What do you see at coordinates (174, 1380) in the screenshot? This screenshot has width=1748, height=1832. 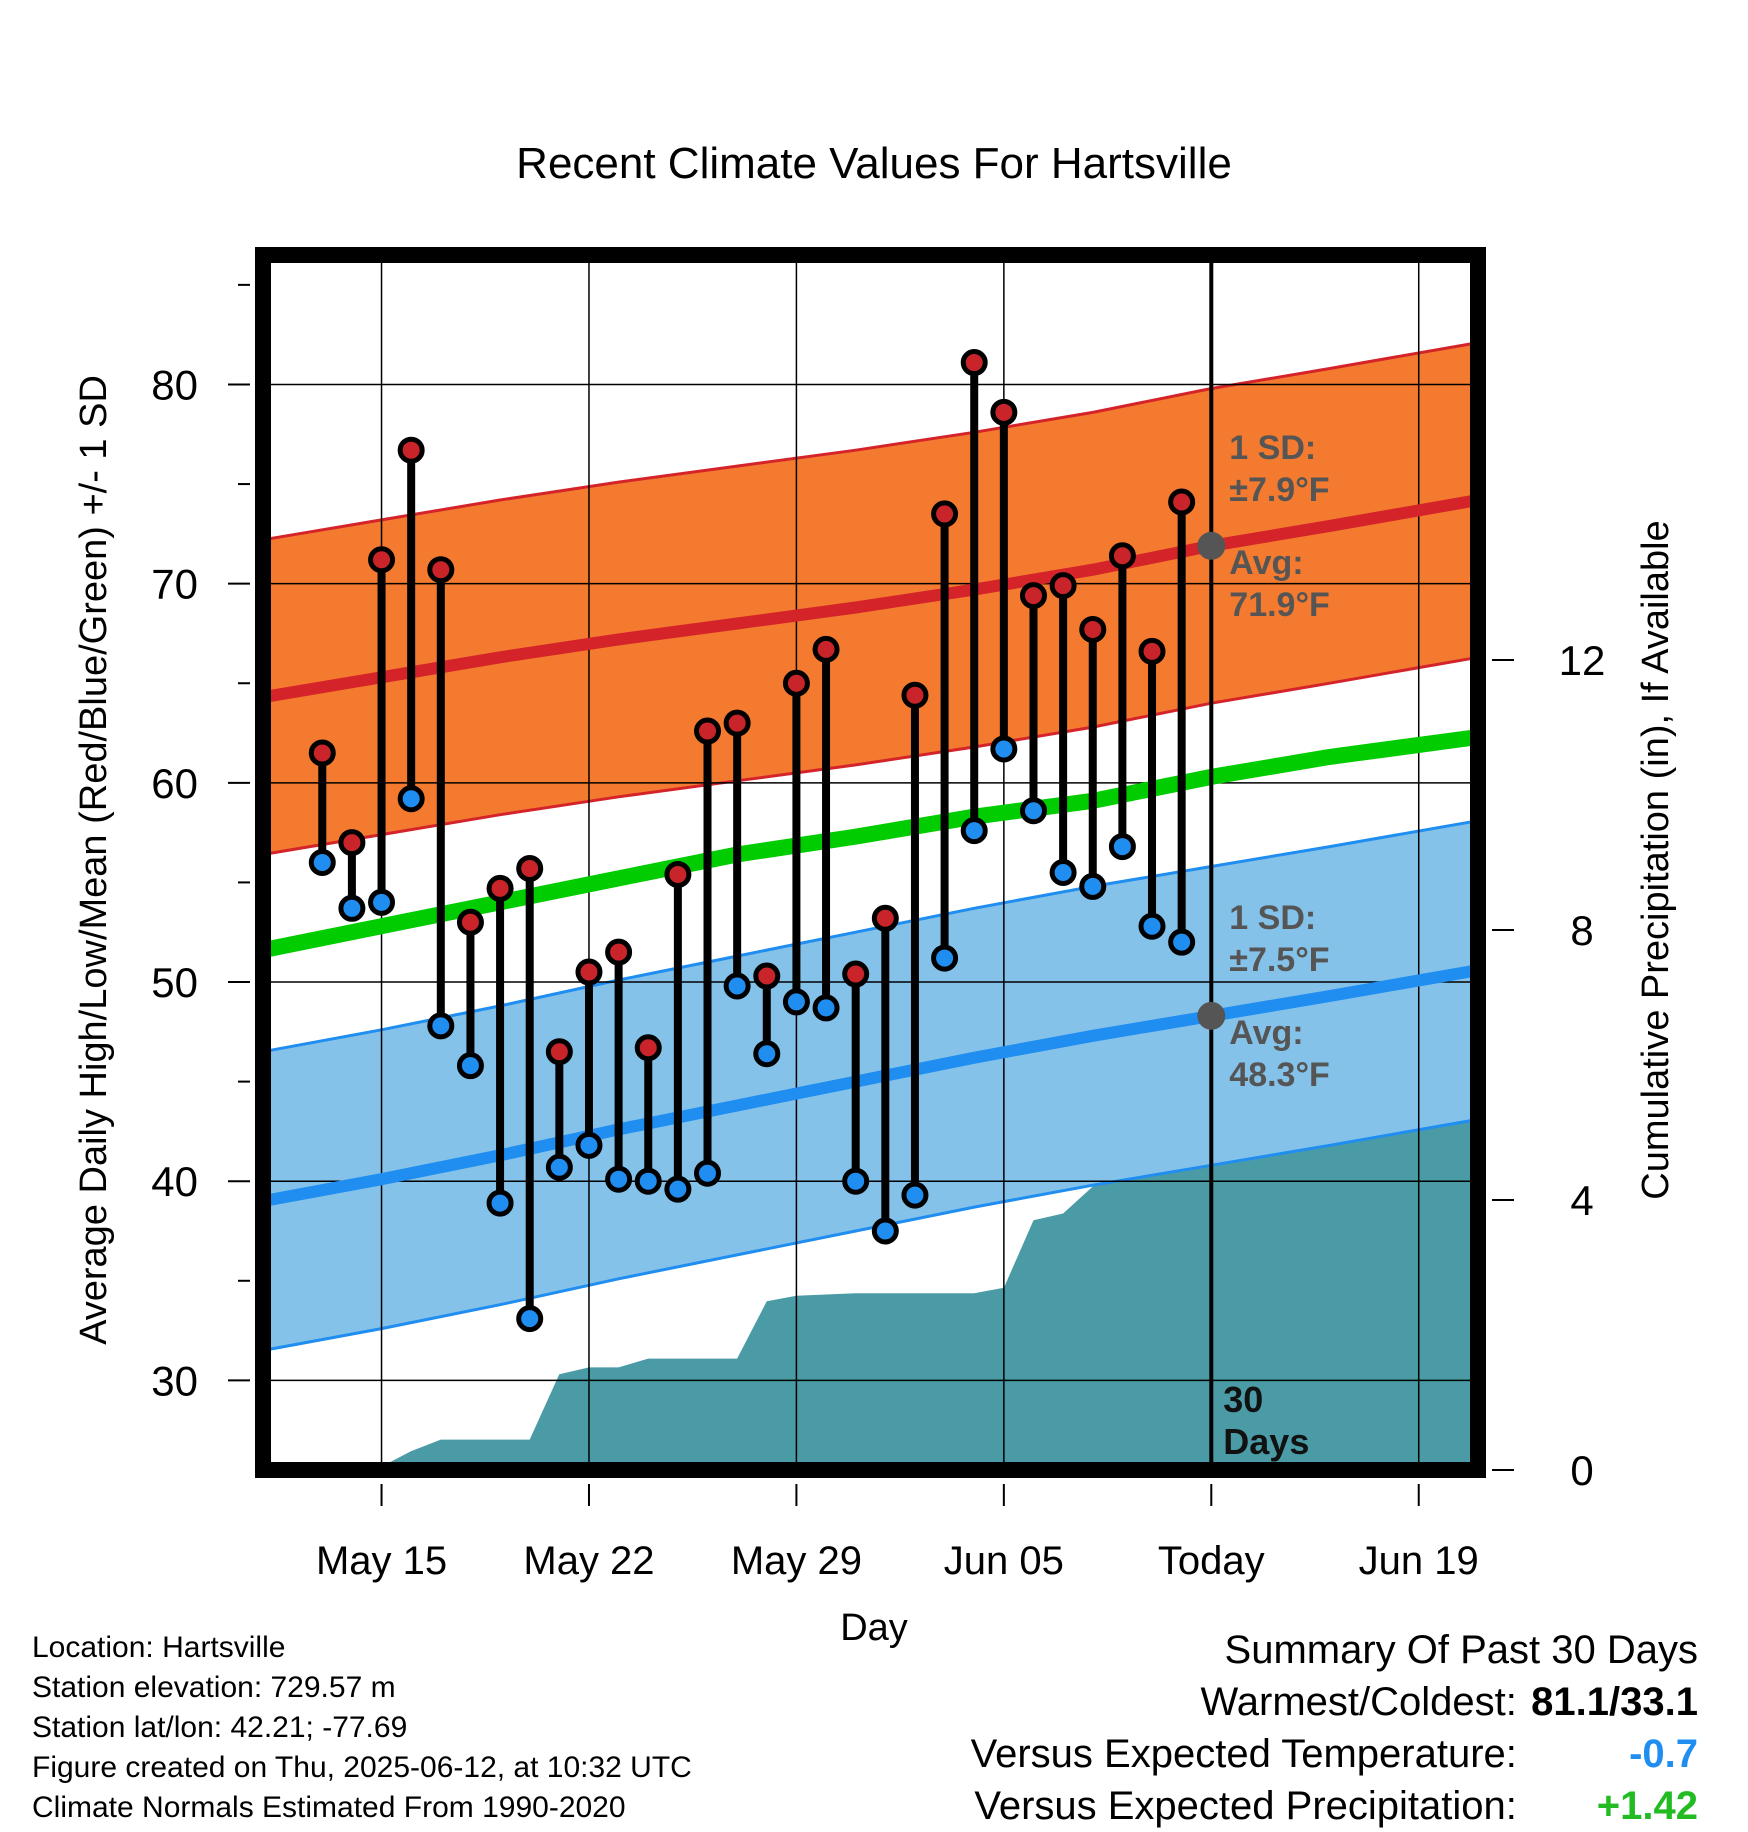 I see `y-tick-label: 30` at bounding box center [174, 1380].